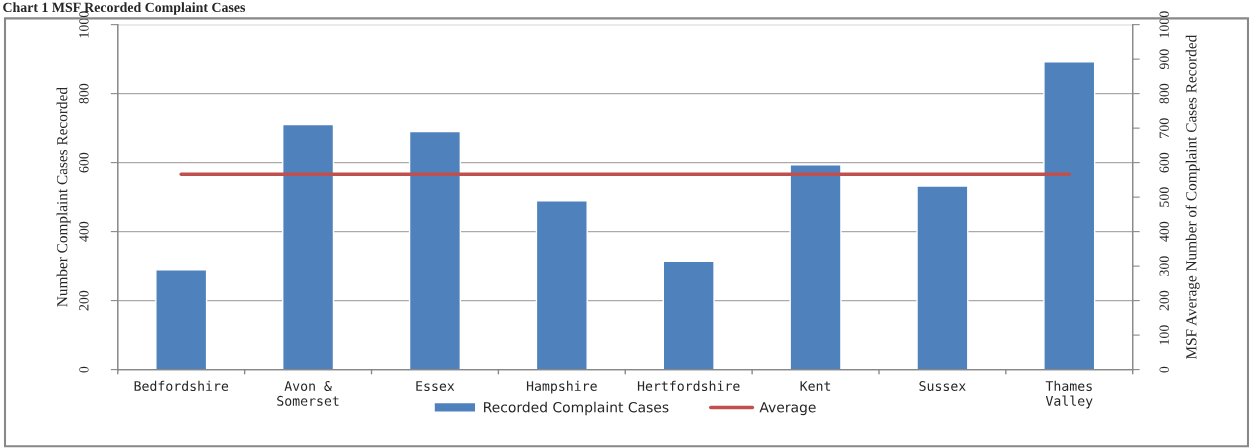 Image resolution: width=1253 pixels, height=448 pixels. What do you see at coordinates (787, 409) in the screenshot?
I see `legend-label: Average` at bounding box center [787, 409].